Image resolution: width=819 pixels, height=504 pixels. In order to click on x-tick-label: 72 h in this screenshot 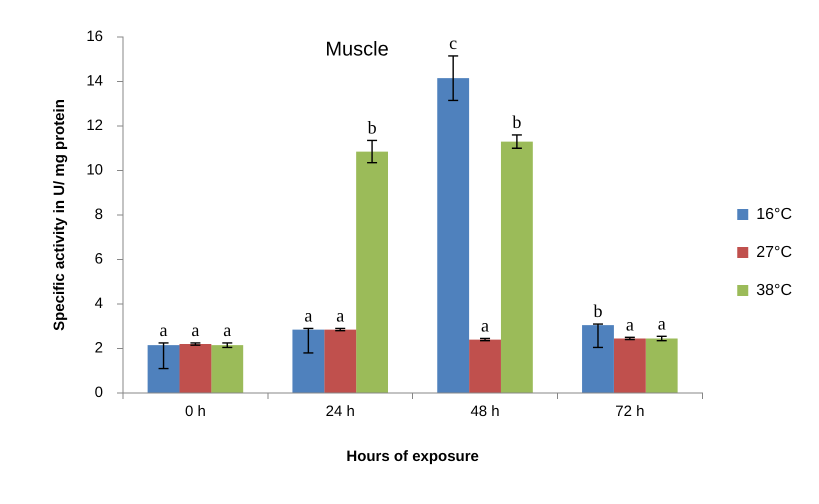, I will do `click(629, 411)`.